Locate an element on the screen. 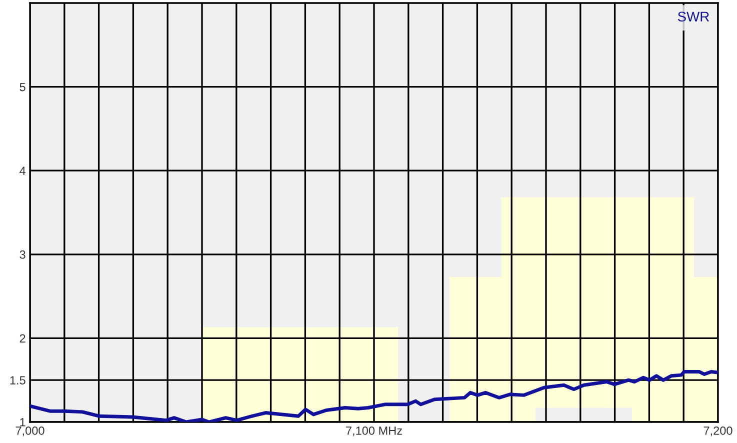 The width and height of the screenshot is (737, 443). y-tick-label: 4 is located at coordinates (23, 170).